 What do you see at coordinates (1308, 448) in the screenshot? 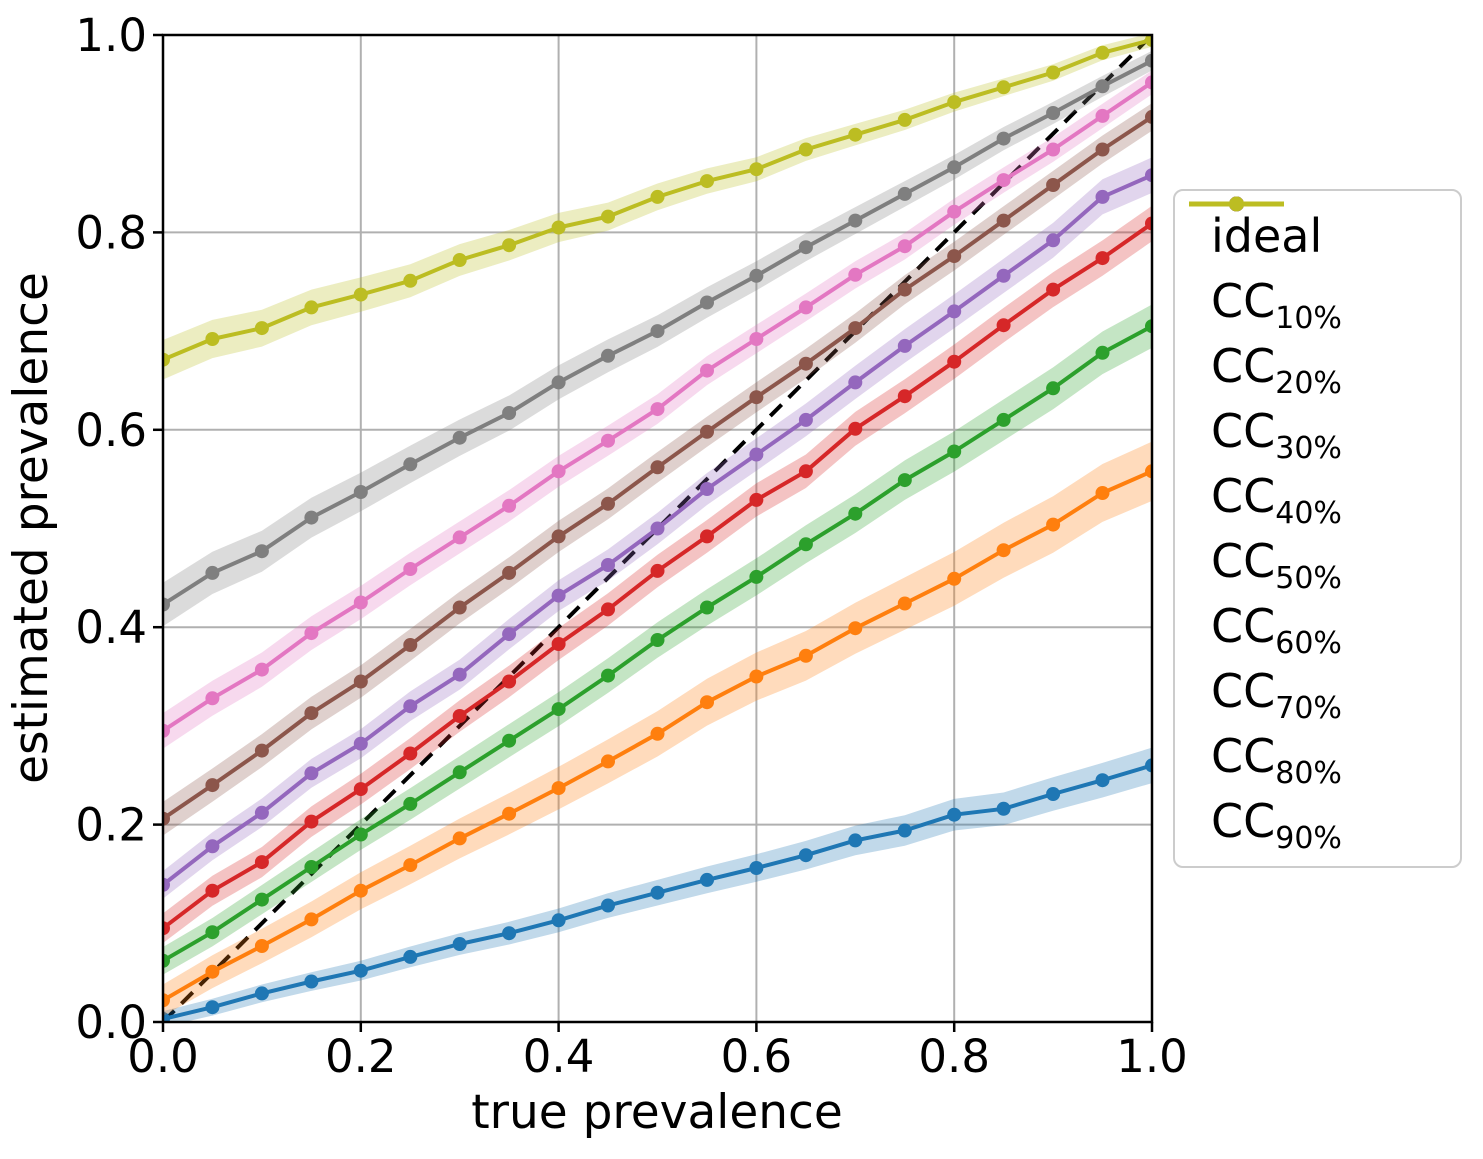
I see `legend-label-subscript: 30%` at bounding box center [1308, 448].